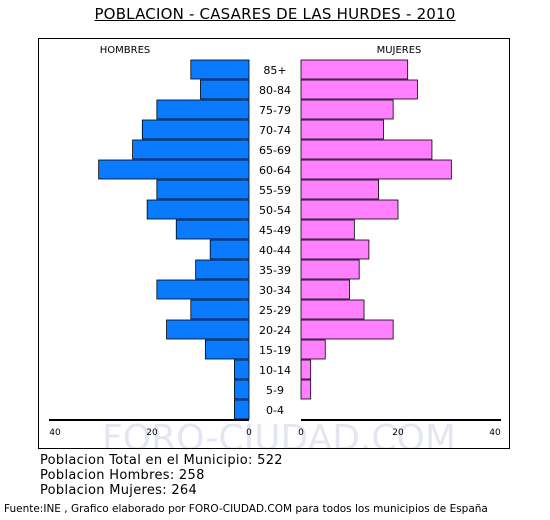 Image resolution: width=550 pixels, height=520 pixels. Describe the element at coordinates (275, 250) in the screenshot. I see `age-label-40-44: 40-44` at that location.